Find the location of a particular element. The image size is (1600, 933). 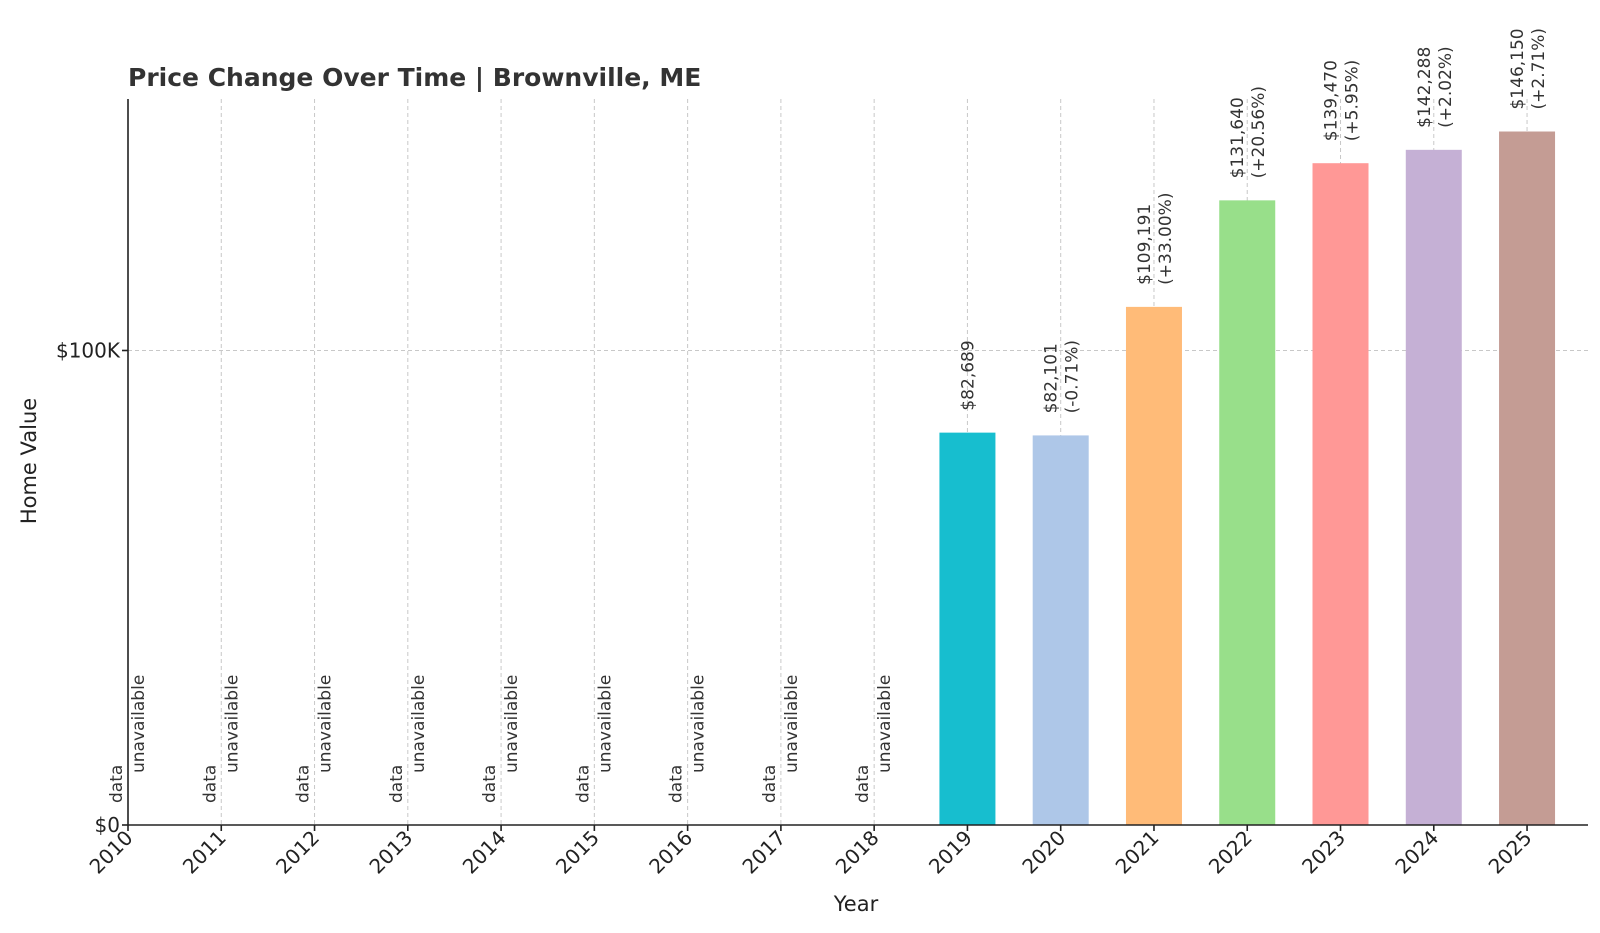

bar-change-text: (+20.56%) is located at coordinates (1259, 132).